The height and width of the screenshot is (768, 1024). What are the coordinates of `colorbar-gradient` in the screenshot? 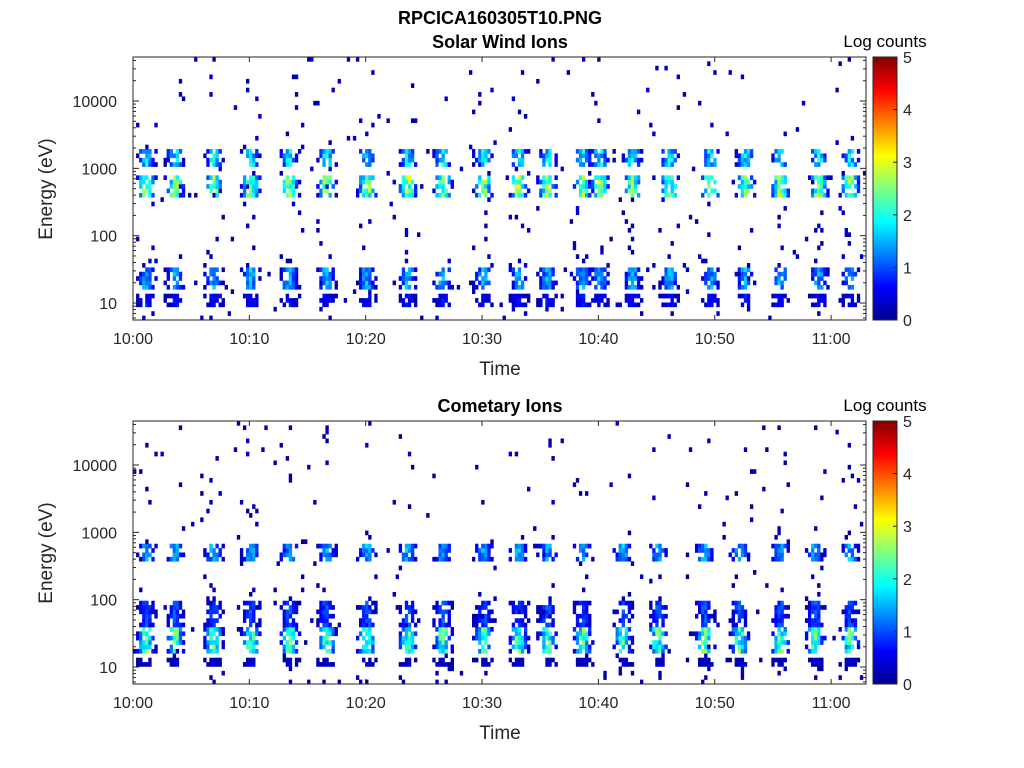 It's located at (885, 552).